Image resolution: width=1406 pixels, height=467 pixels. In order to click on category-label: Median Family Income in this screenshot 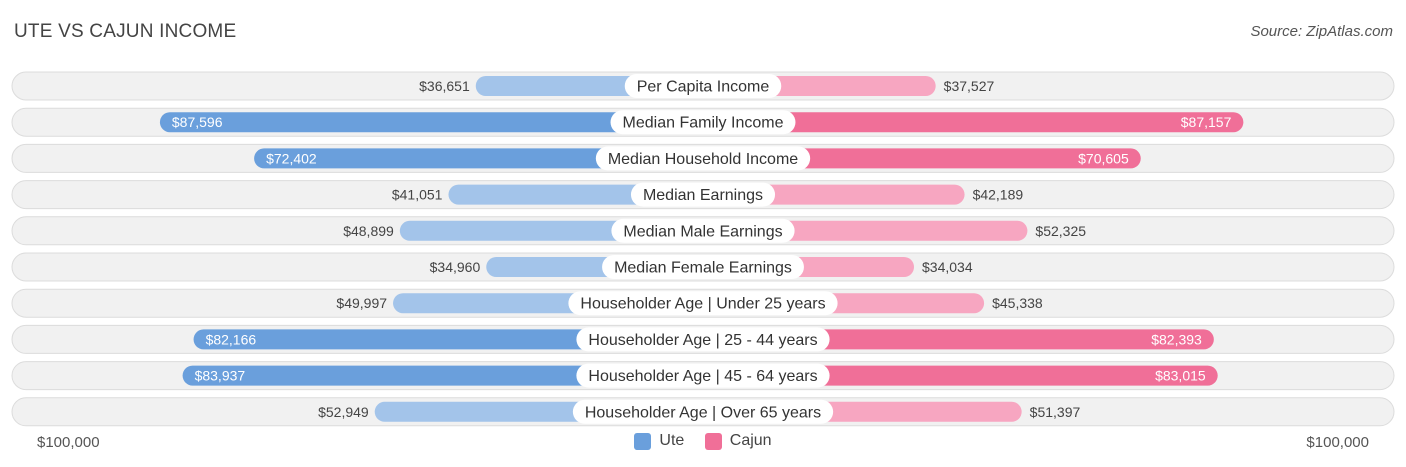, I will do `click(703, 123)`.